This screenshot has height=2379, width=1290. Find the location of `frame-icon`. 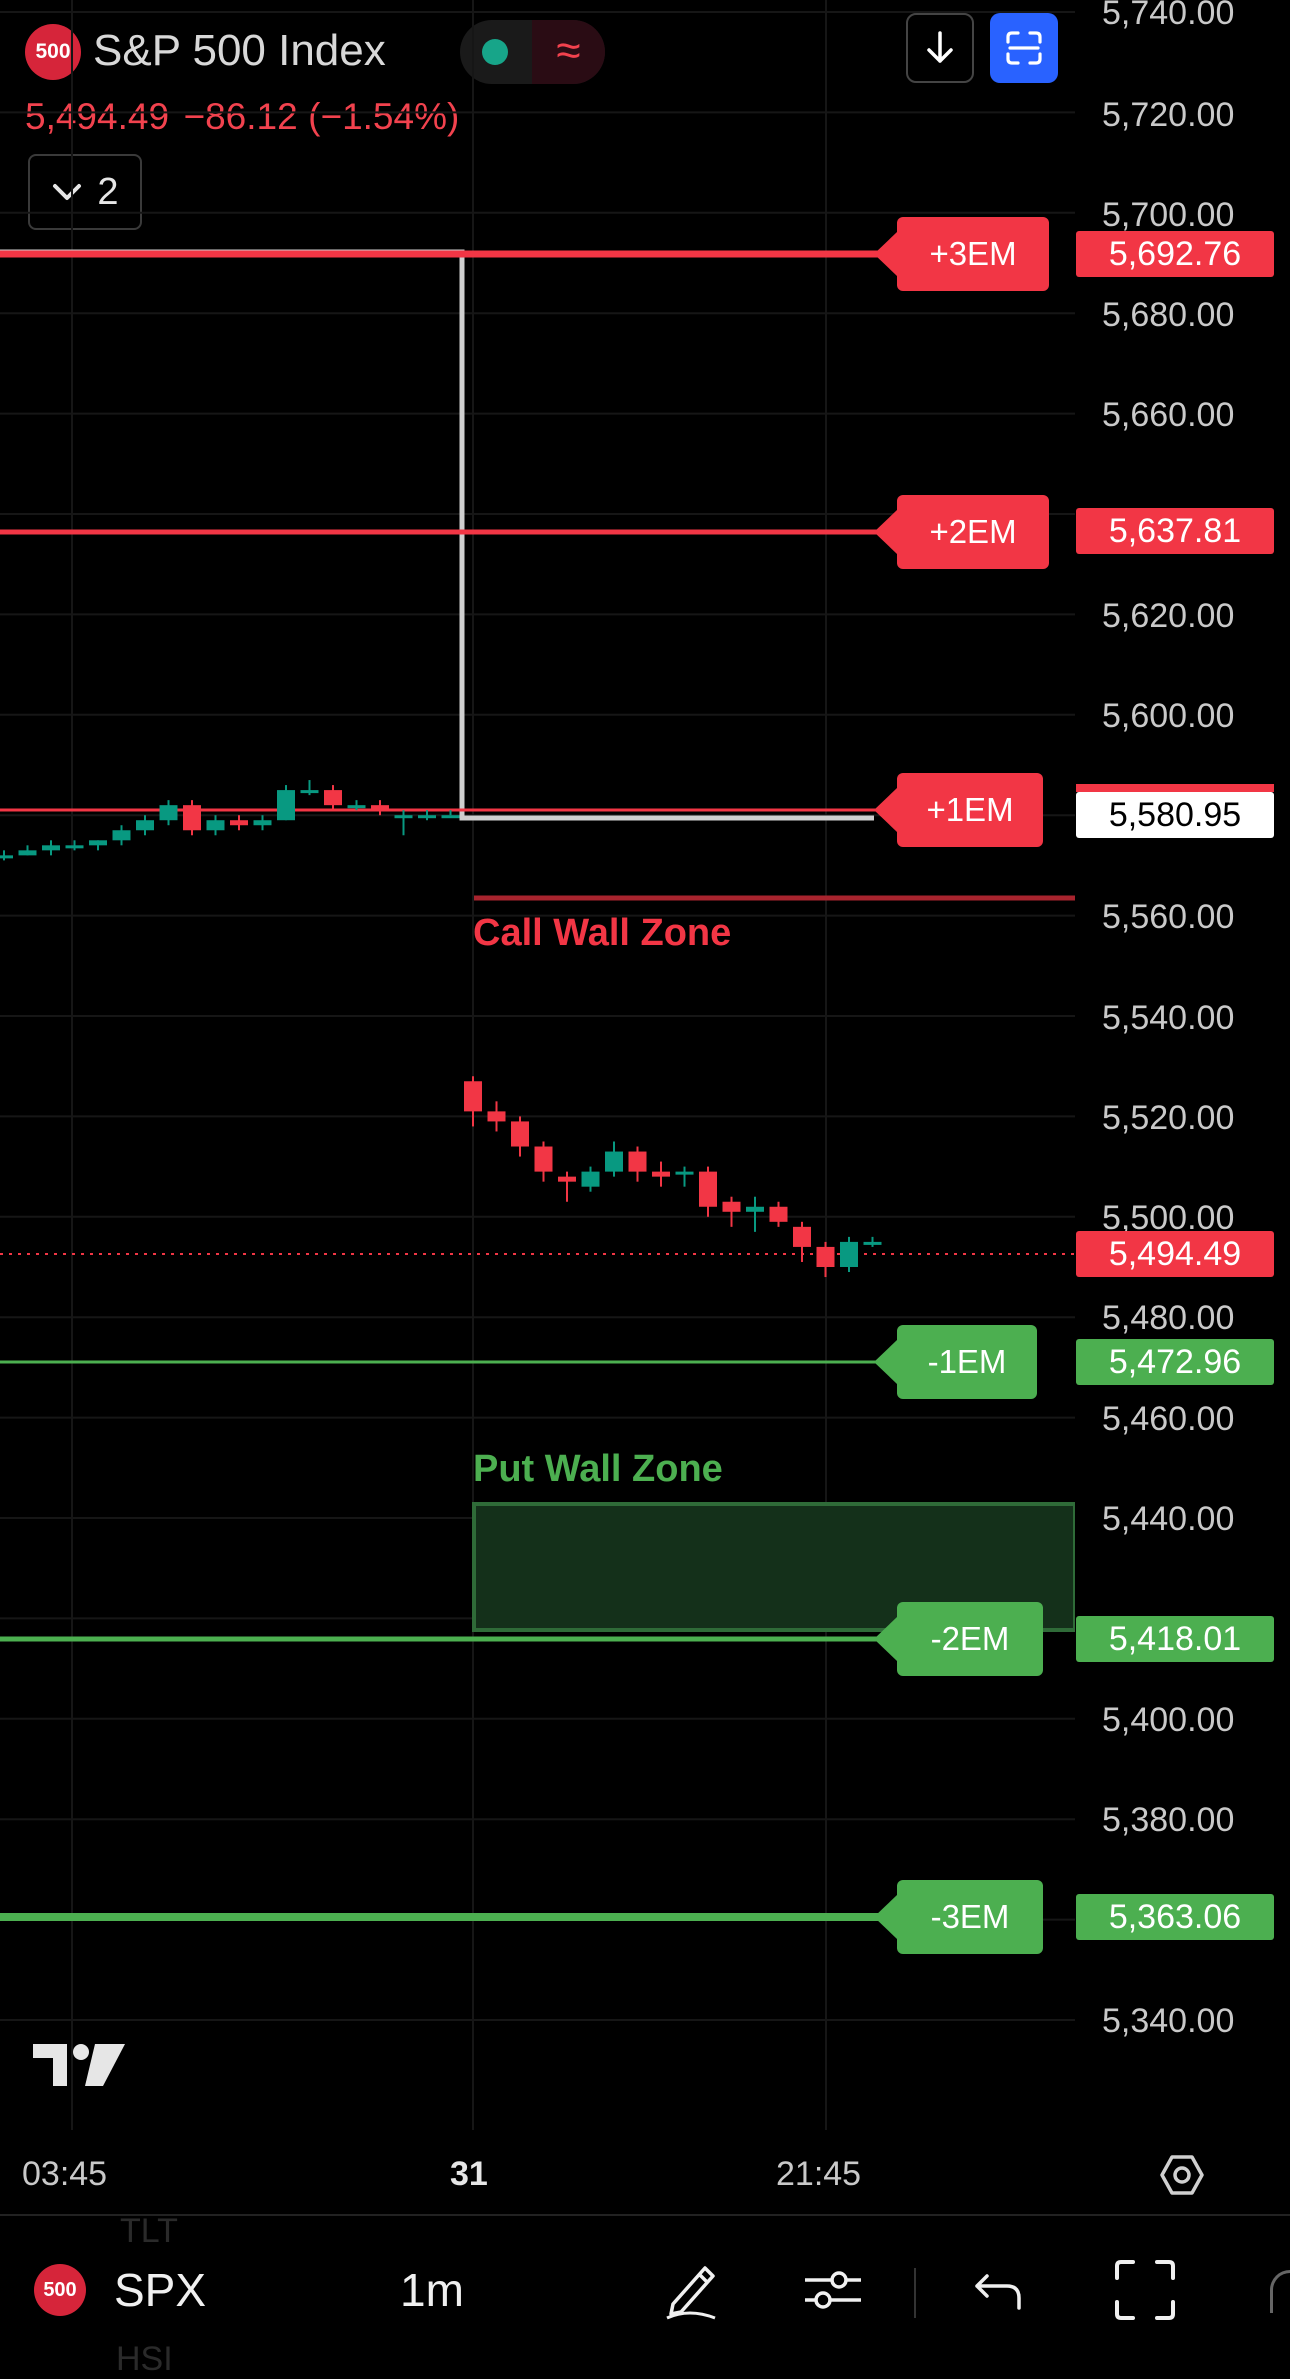

frame-icon is located at coordinates (1024, 48).